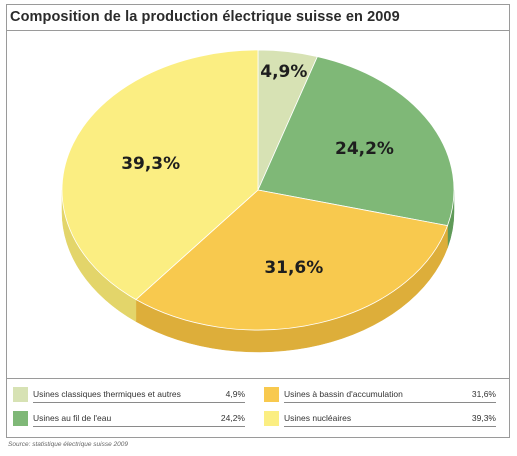  Describe the element at coordinates (258, 30) in the screenshot. I see `title-divider` at that location.